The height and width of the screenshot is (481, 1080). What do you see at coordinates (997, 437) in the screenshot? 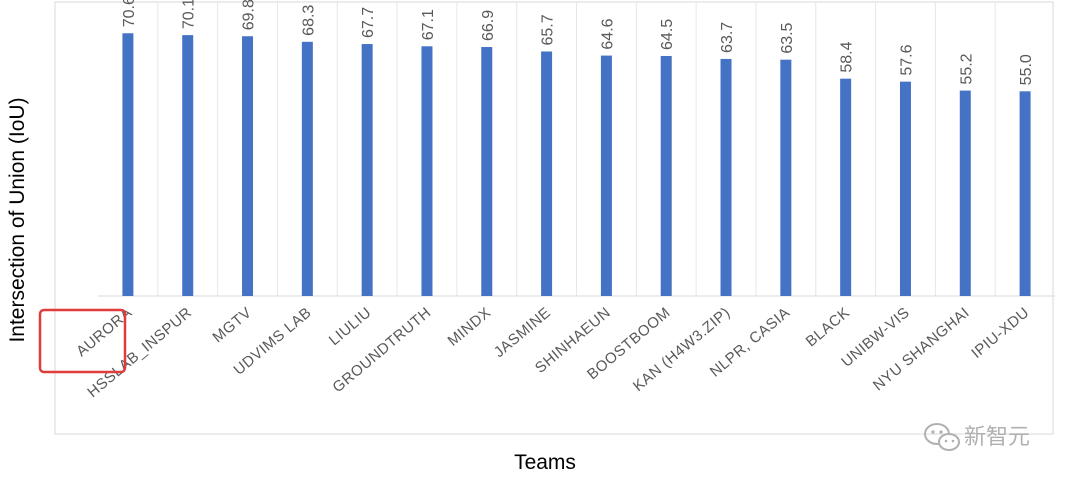
I see `watermark-text: 新智元` at bounding box center [997, 437].